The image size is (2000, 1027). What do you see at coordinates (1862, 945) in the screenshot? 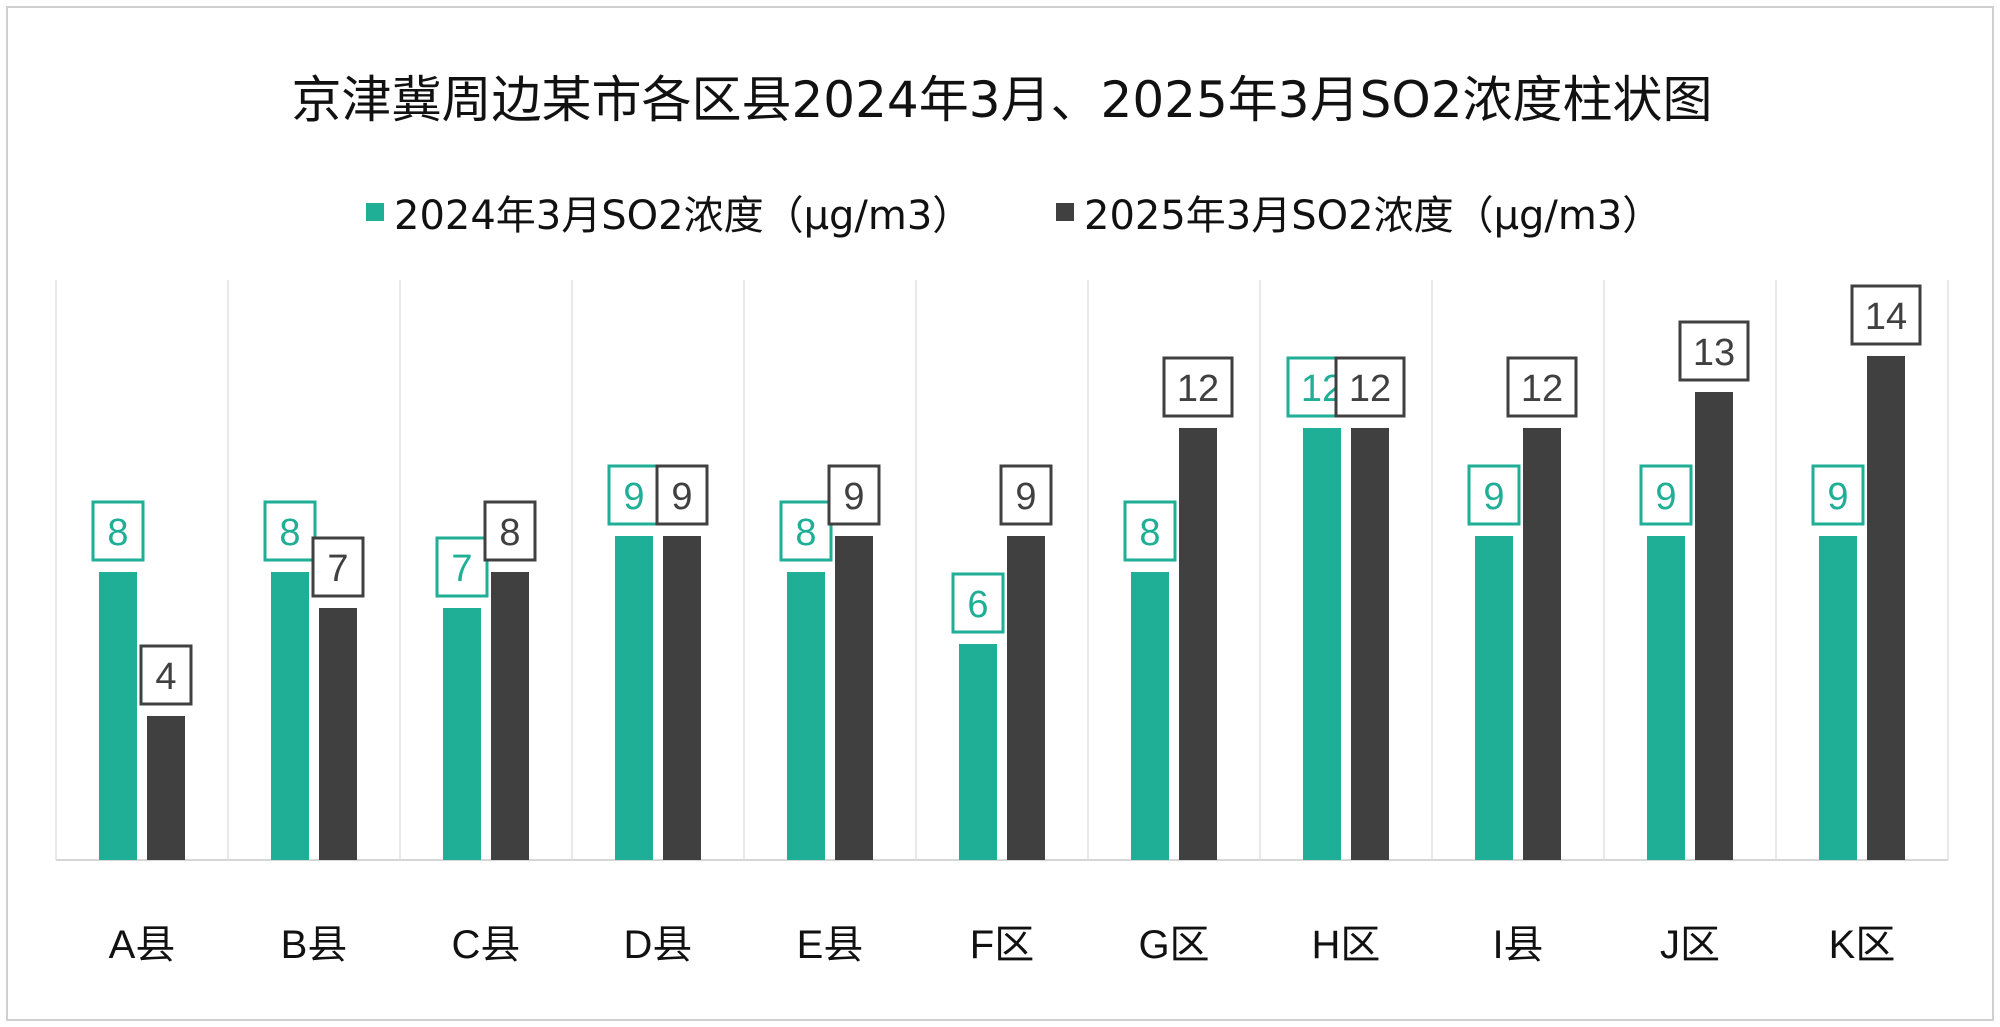
I see `x-tick-label: K区` at bounding box center [1862, 945].